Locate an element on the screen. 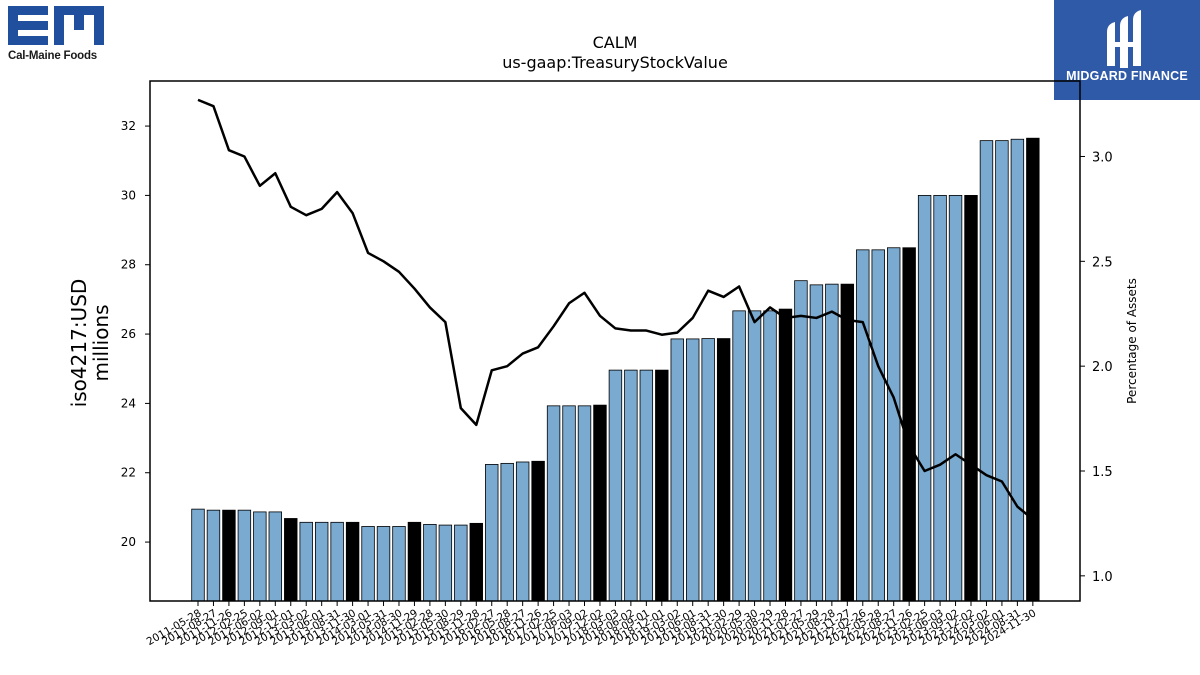 This screenshot has width=1200, height=675. y-axis-label-left-line1: iso4217:USD is located at coordinates (79, 343).